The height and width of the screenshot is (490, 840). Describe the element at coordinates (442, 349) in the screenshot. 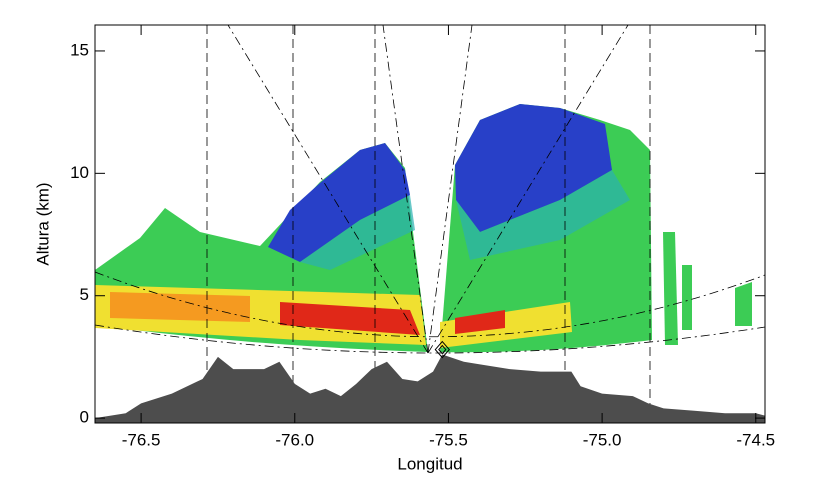

I see `radar-site` at that location.